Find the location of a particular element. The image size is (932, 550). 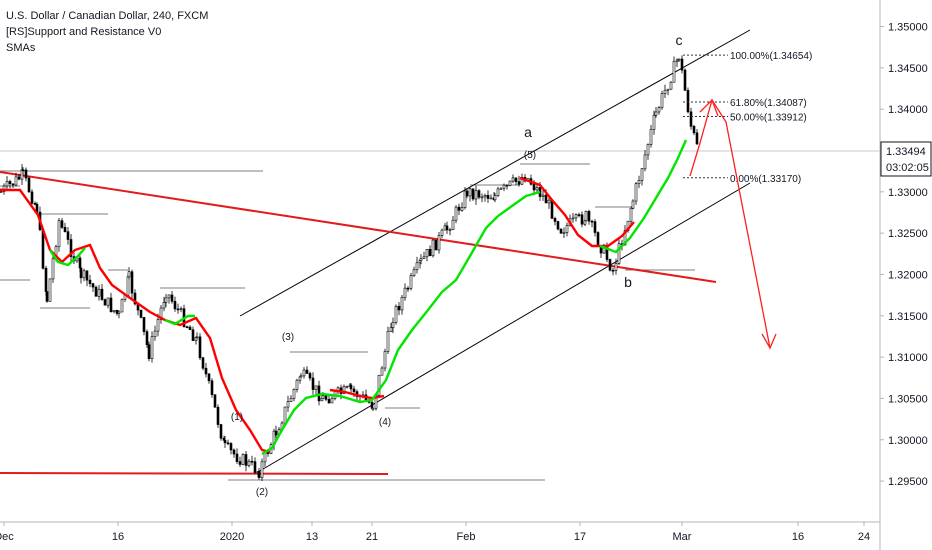

wave-label: a is located at coordinates (528, 132).